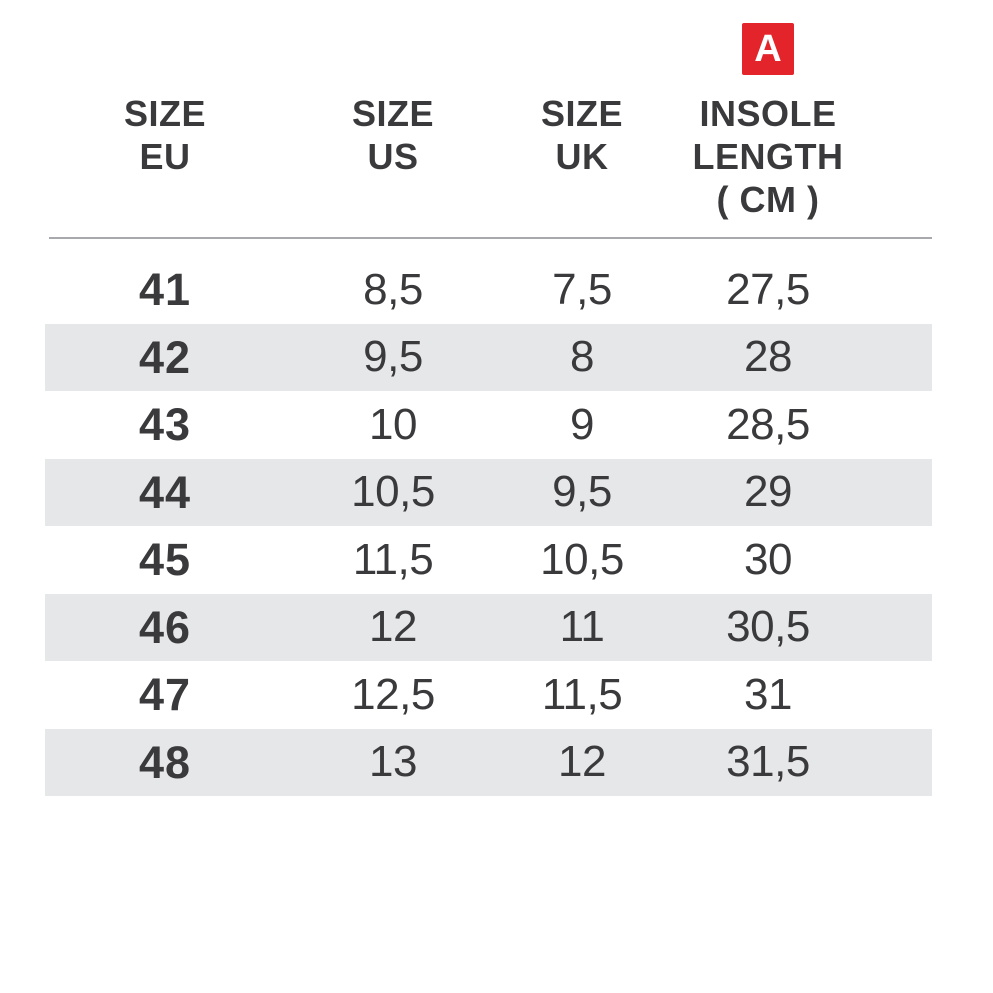 The image size is (993, 993). Describe the element at coordinates (393, 694) in the screenshot. I see `size-us-cell: 12,5` at that location.